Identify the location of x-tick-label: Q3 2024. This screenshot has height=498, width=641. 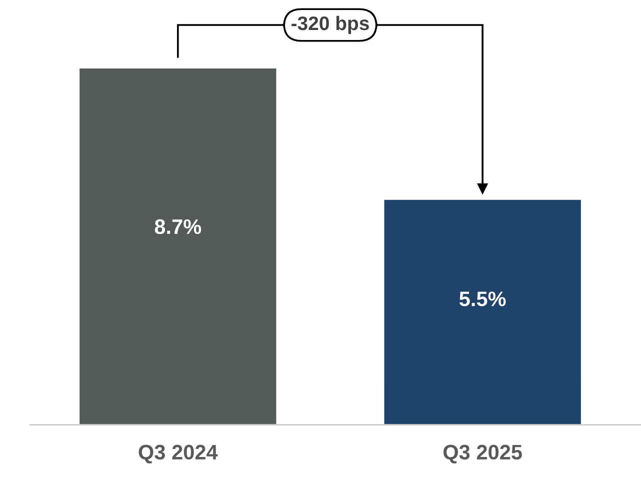
(178, 454).